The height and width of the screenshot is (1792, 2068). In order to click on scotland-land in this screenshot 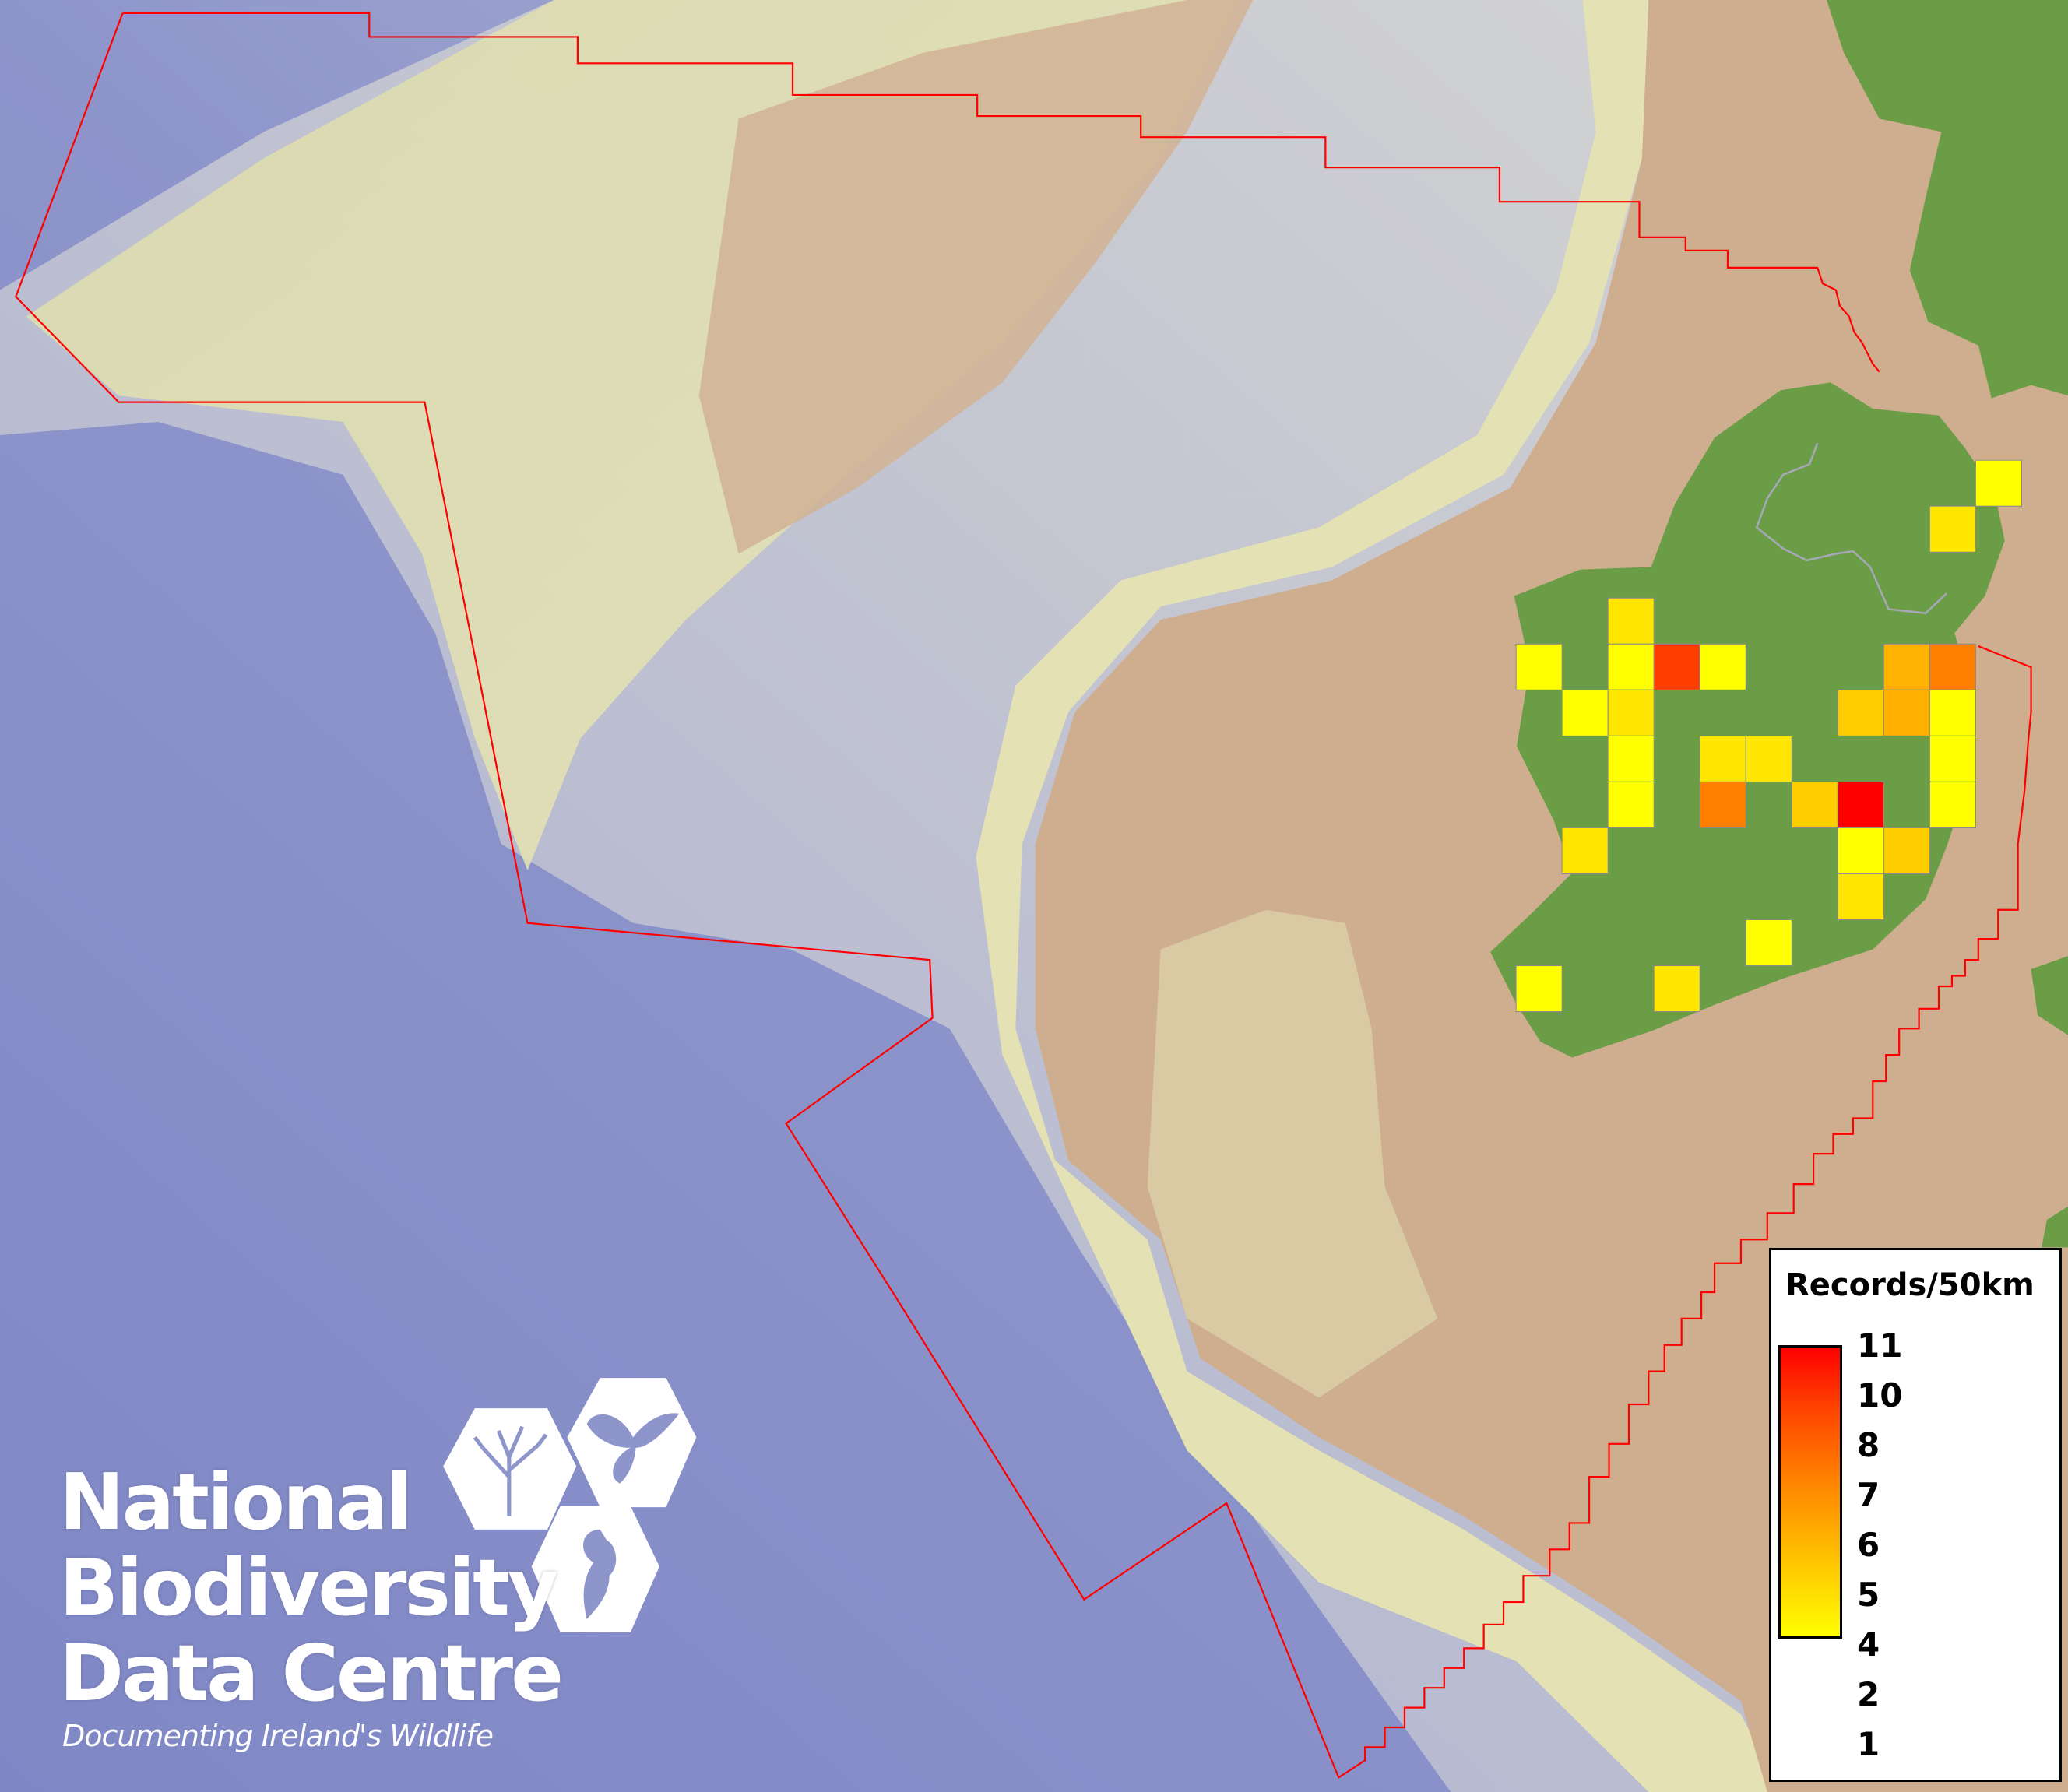, I will do `click(1947, 199)`.